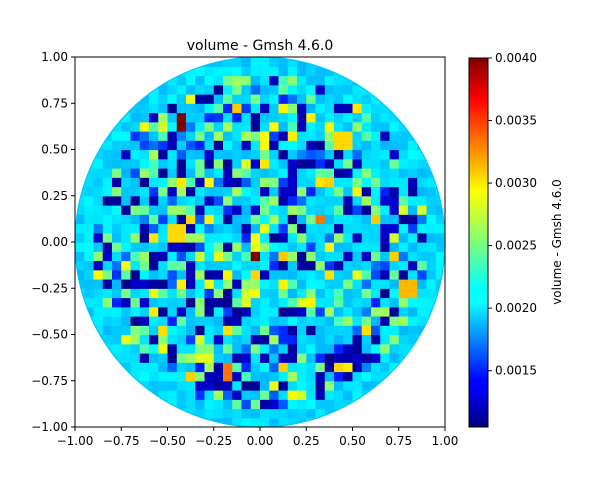  Describe the element at coordinates (54, 57) in the screenshot. I see `y-tick-label: 1.00` at that location.